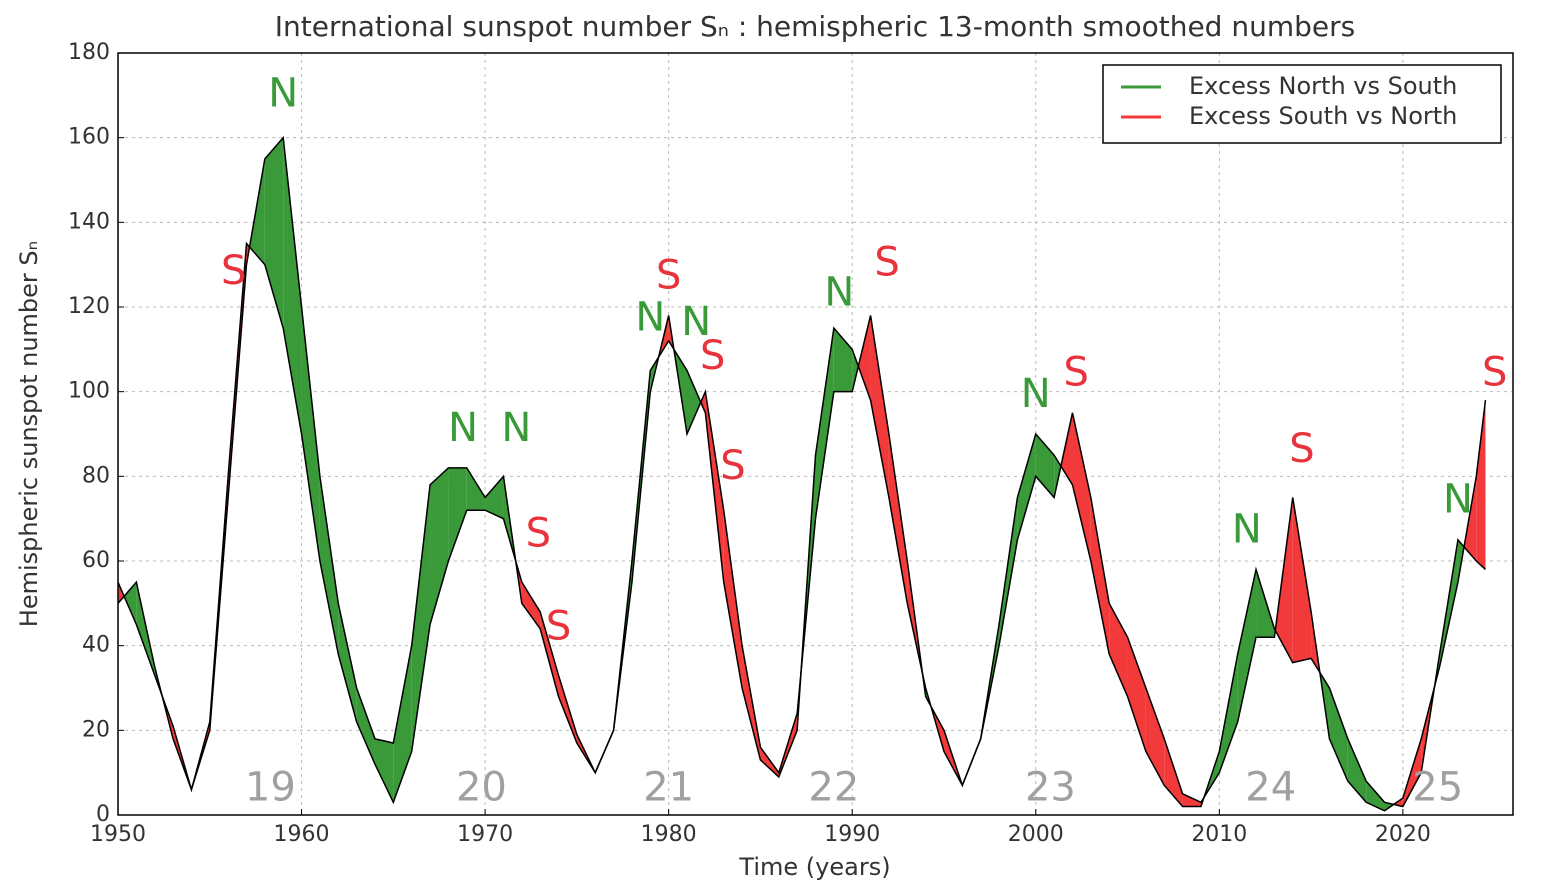 The image size is (1559, 891). Describe the element at coordinates (96, 475) in the screenshot. I see `y-tick-label: 80` at that location.